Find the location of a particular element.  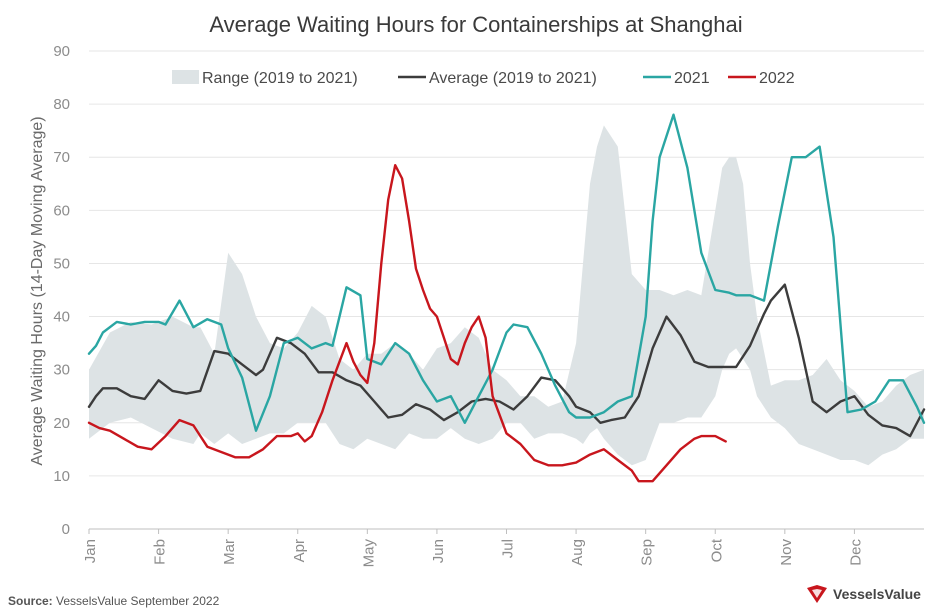

y-tick-label: 70 is located at coordinates (61, 157).